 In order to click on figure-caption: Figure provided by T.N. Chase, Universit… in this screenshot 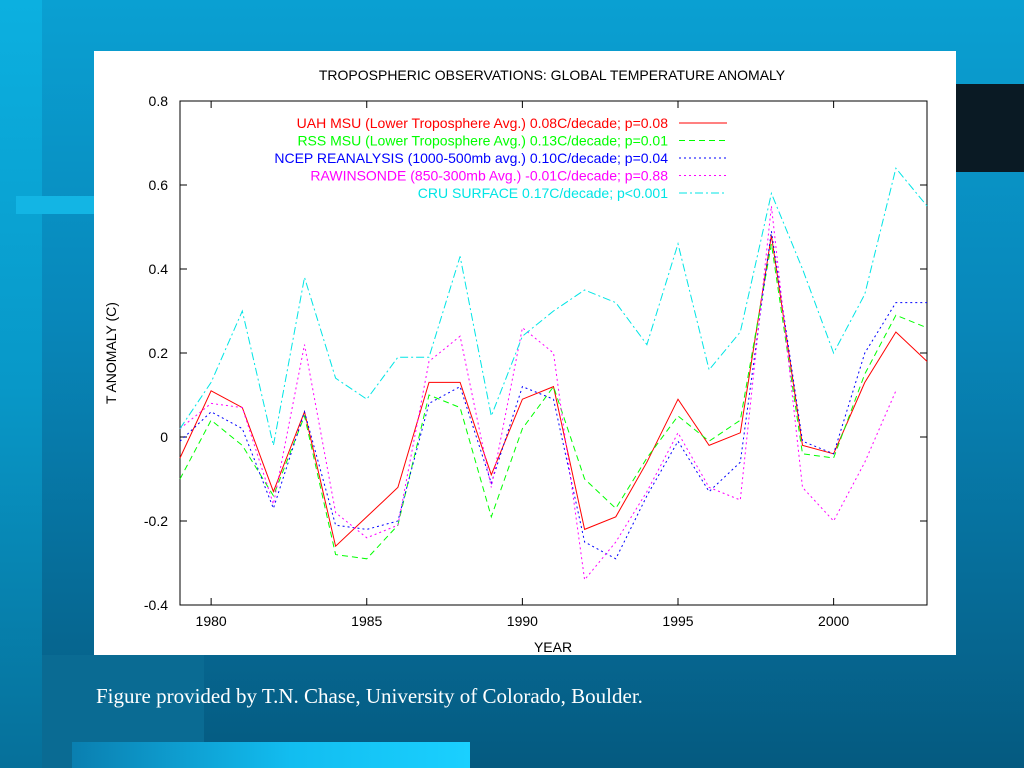, I will do `click(369, 696)`.